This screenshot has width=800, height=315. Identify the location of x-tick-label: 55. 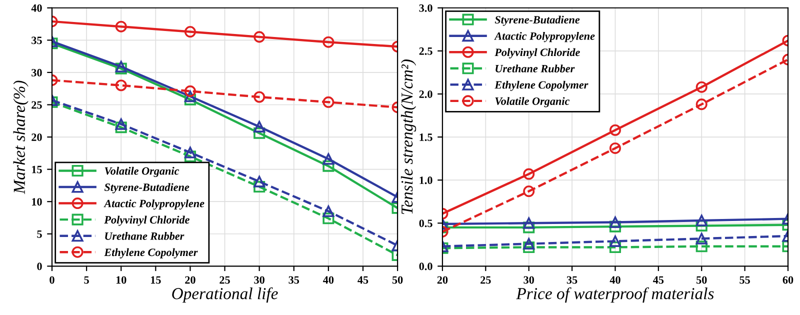
(745, 280).